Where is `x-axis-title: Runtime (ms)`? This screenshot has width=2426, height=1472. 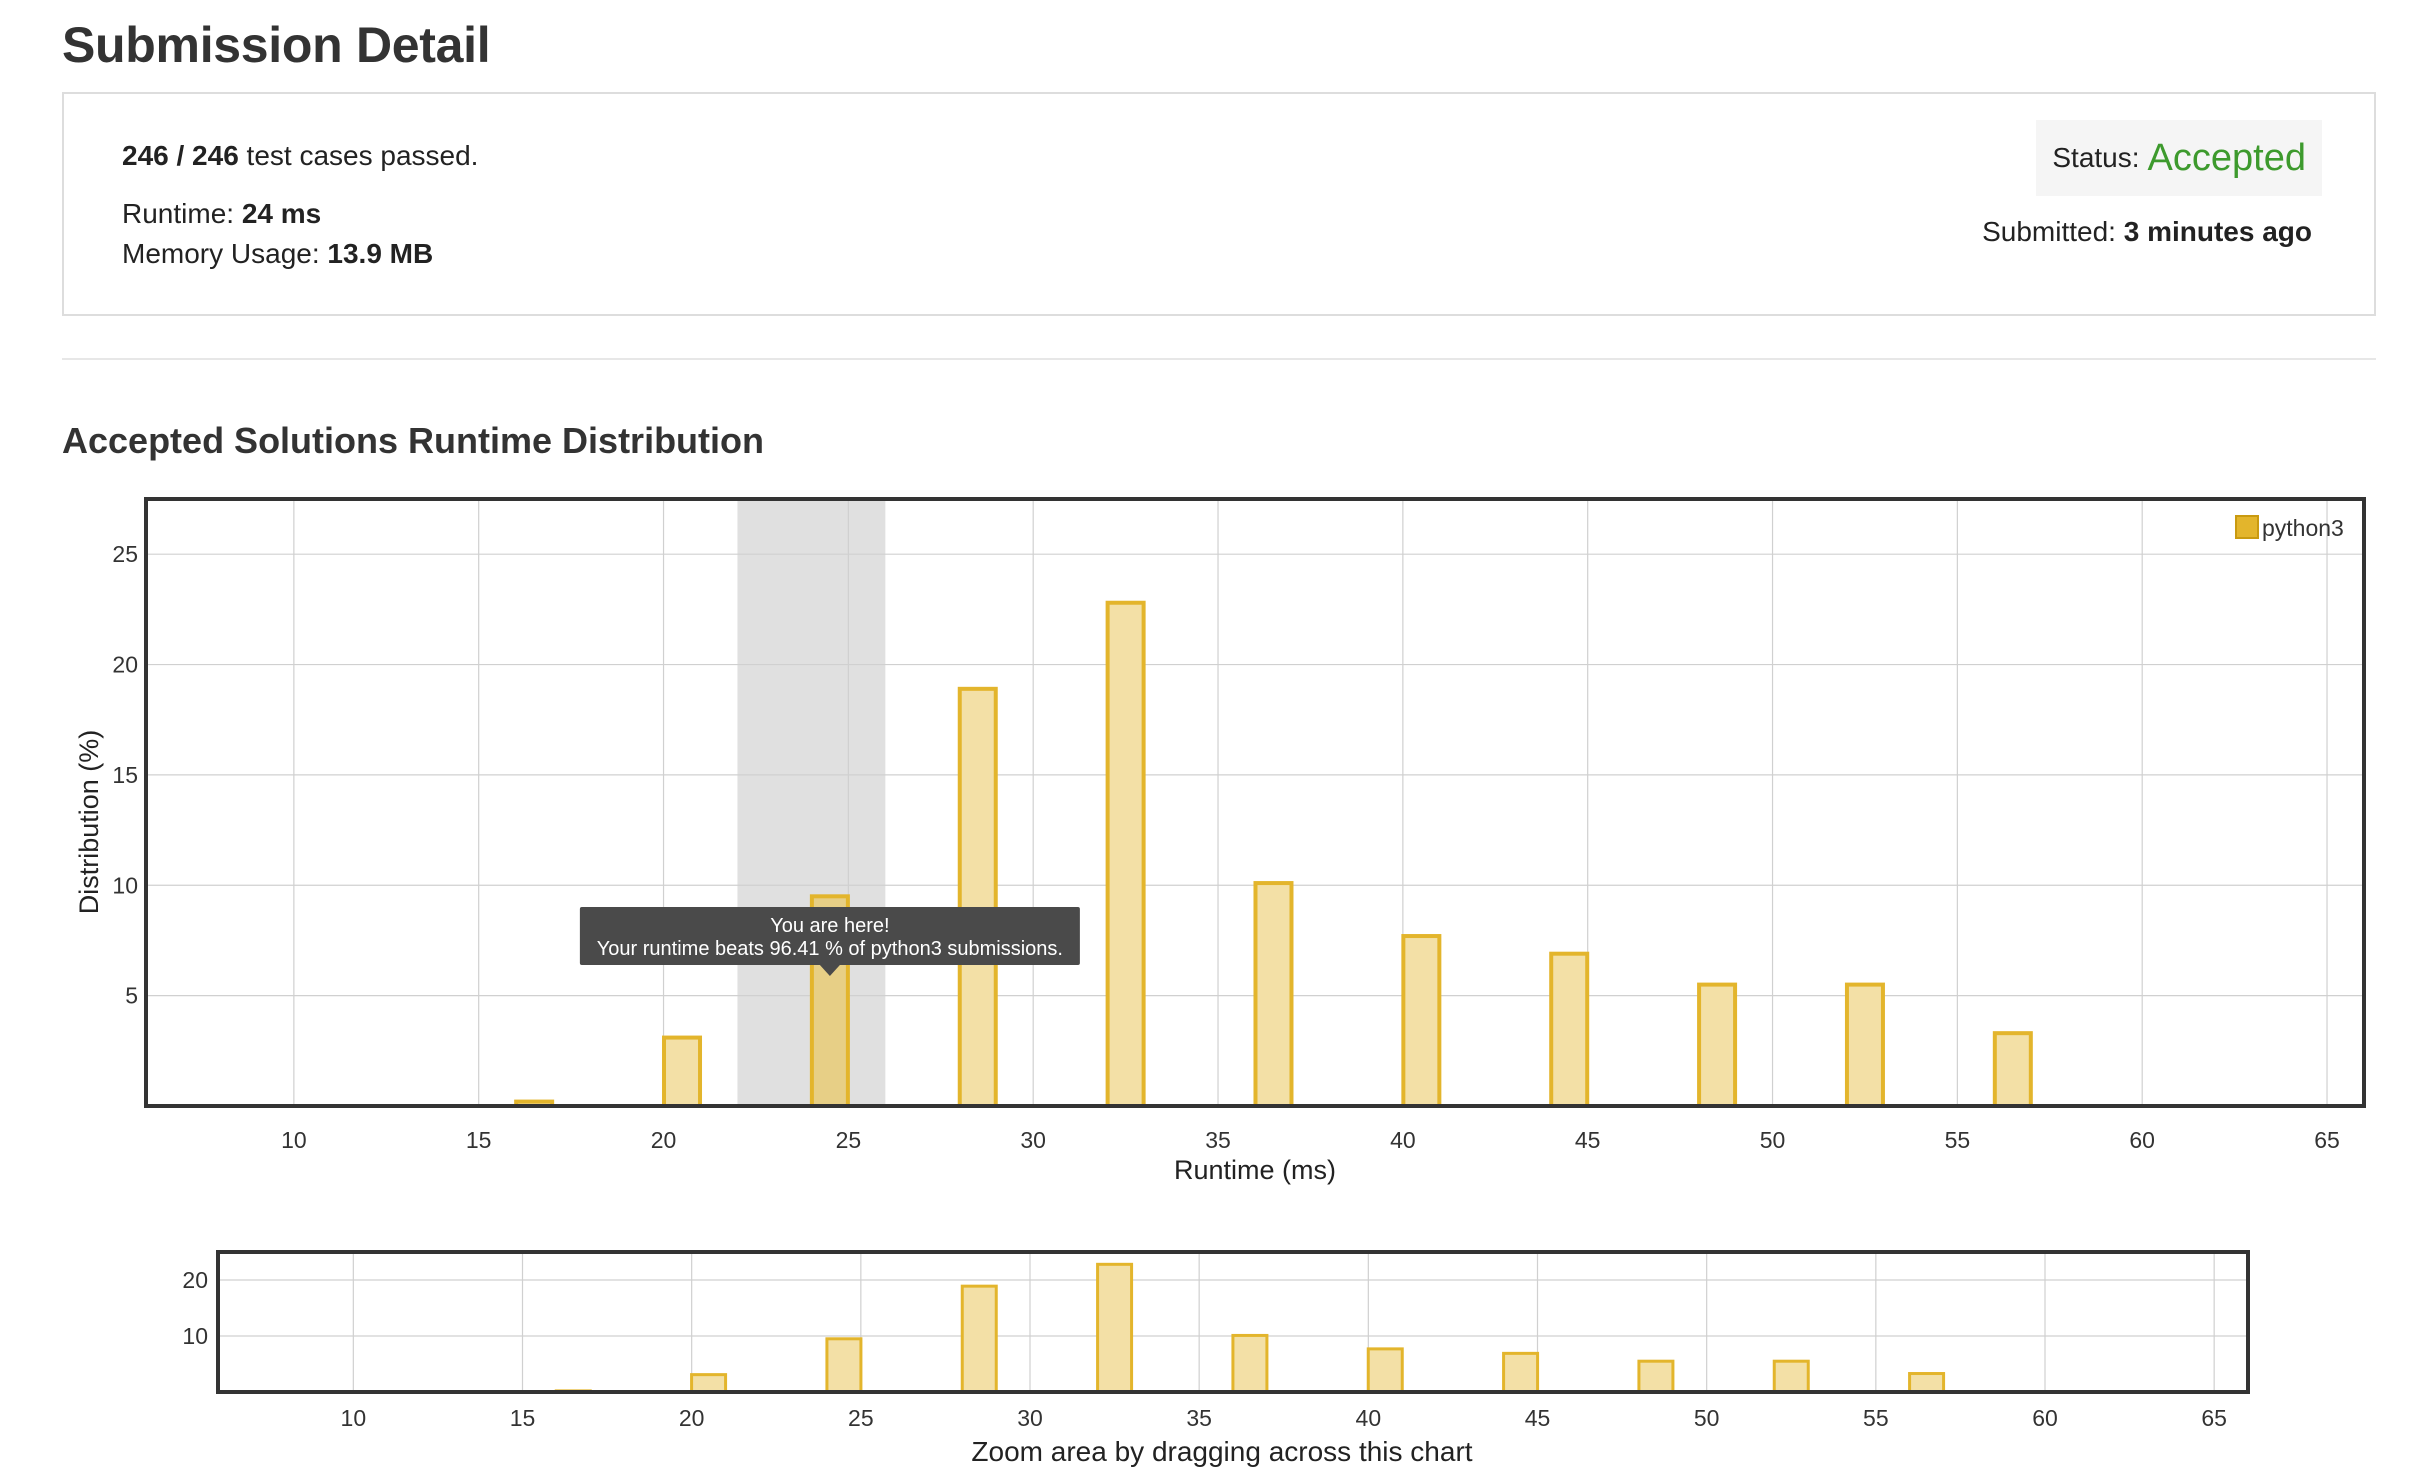
x-axis-title: Runtime (ms) is located at coordinates (1255, 1170).